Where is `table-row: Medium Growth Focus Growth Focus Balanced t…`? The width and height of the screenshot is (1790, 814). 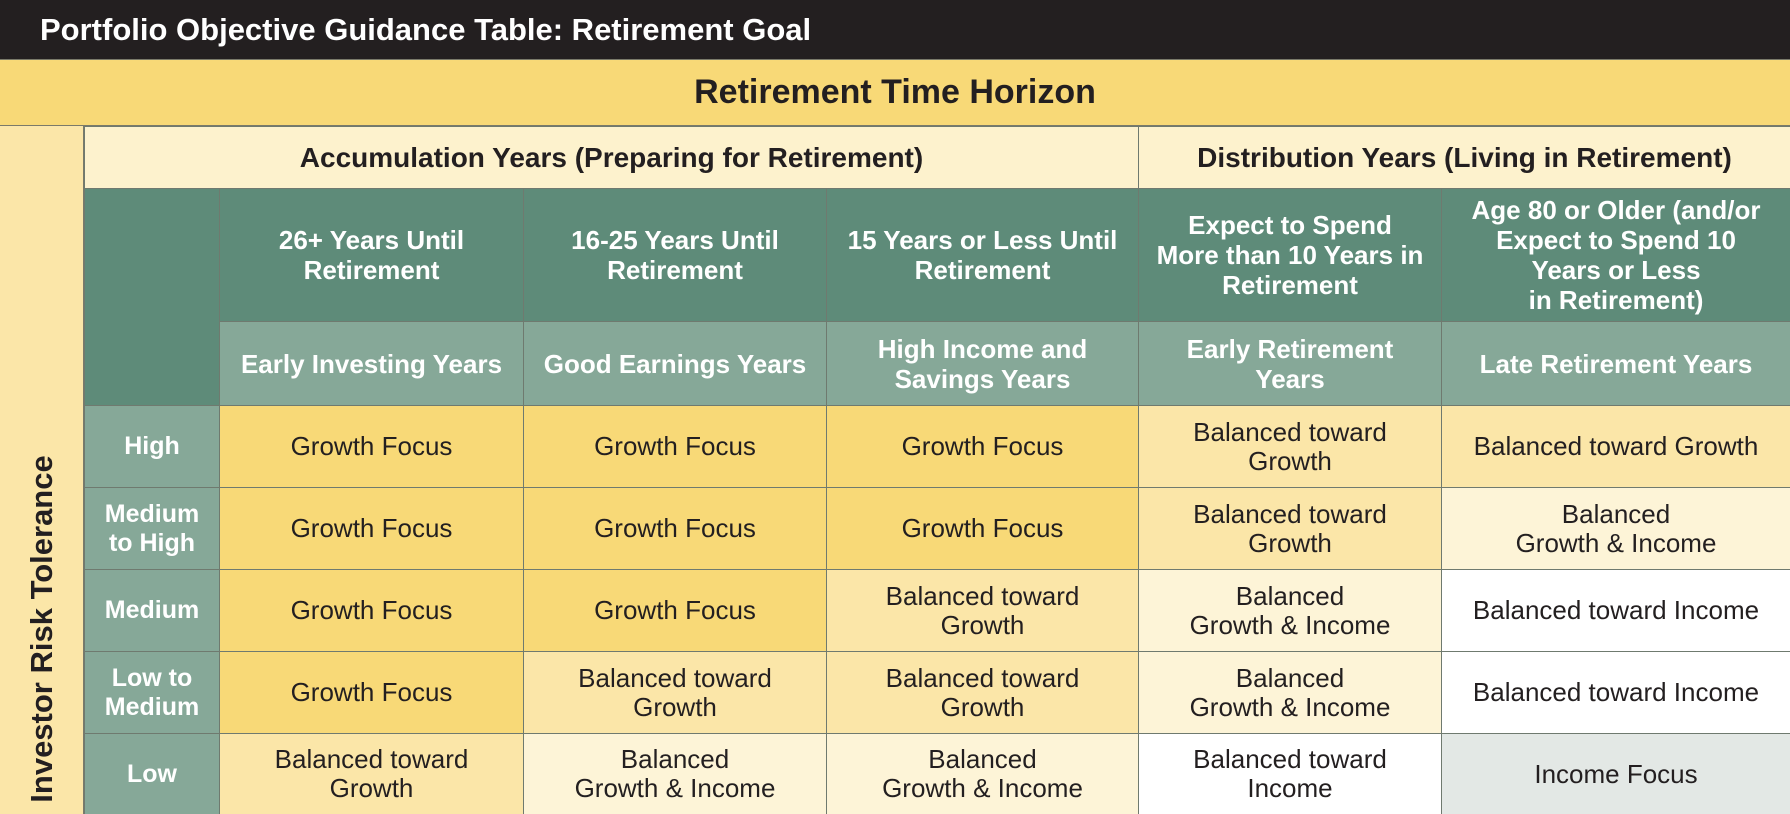
table-row: Medium Growth Focus Growth Focus Balanced t… is located at coordinates (937, 610).